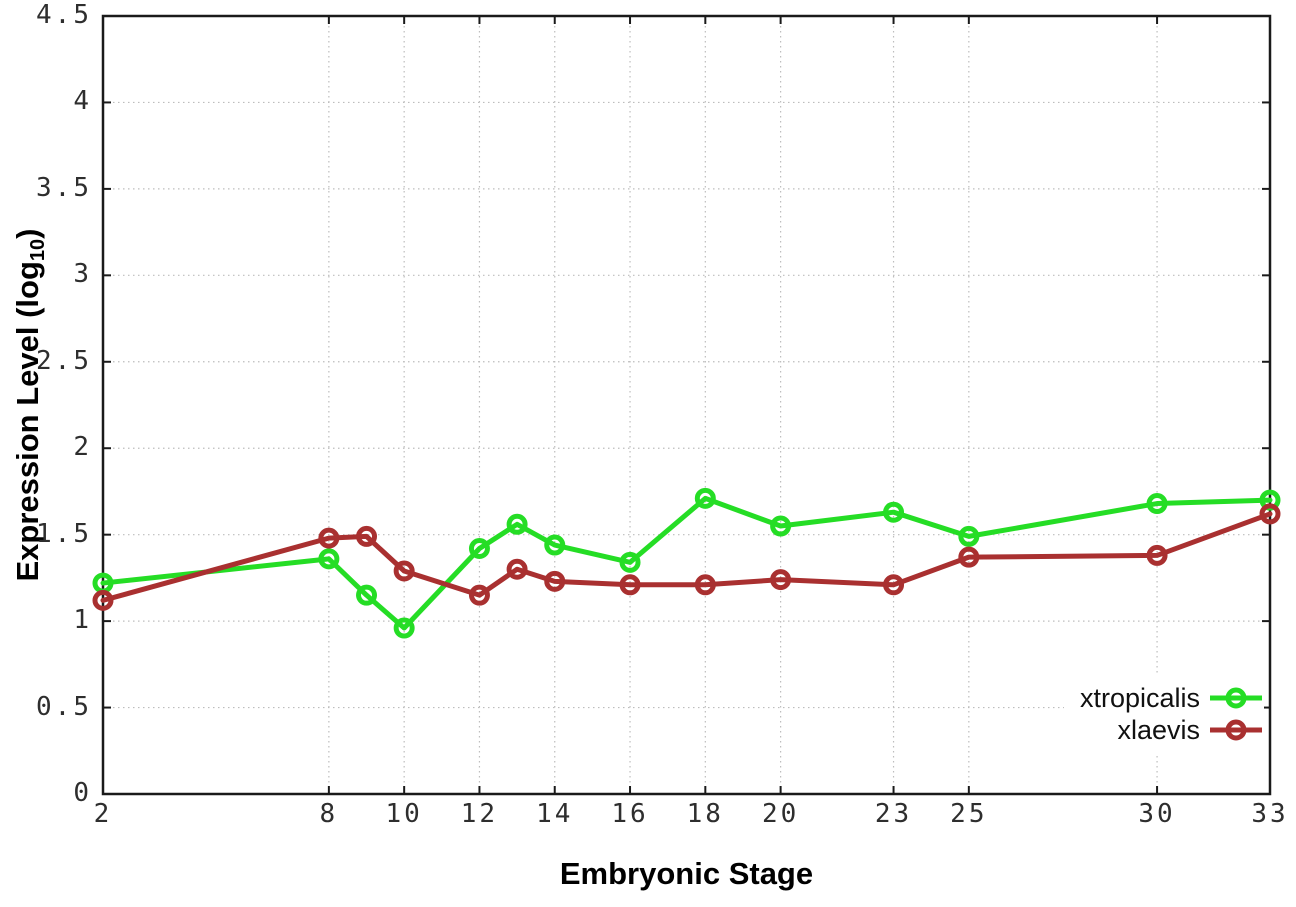 This screenshot has width=1296, height=907. What do you see at coordinates (64, 15) in the screenshot?
I see `y-tick-label: 4.5` at bounding box center [64, 15].